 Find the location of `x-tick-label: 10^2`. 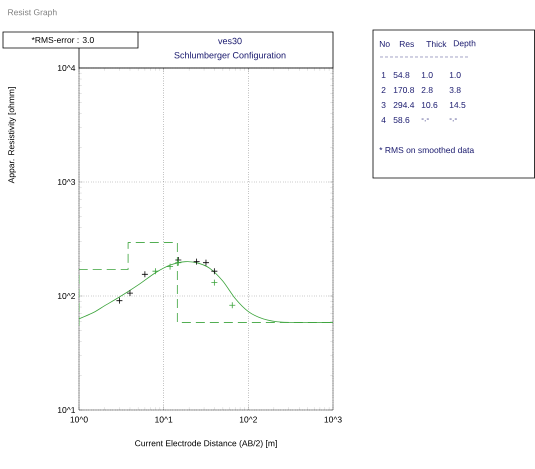

x-tick-label: 10^2 is located at coordinates (248, 419).